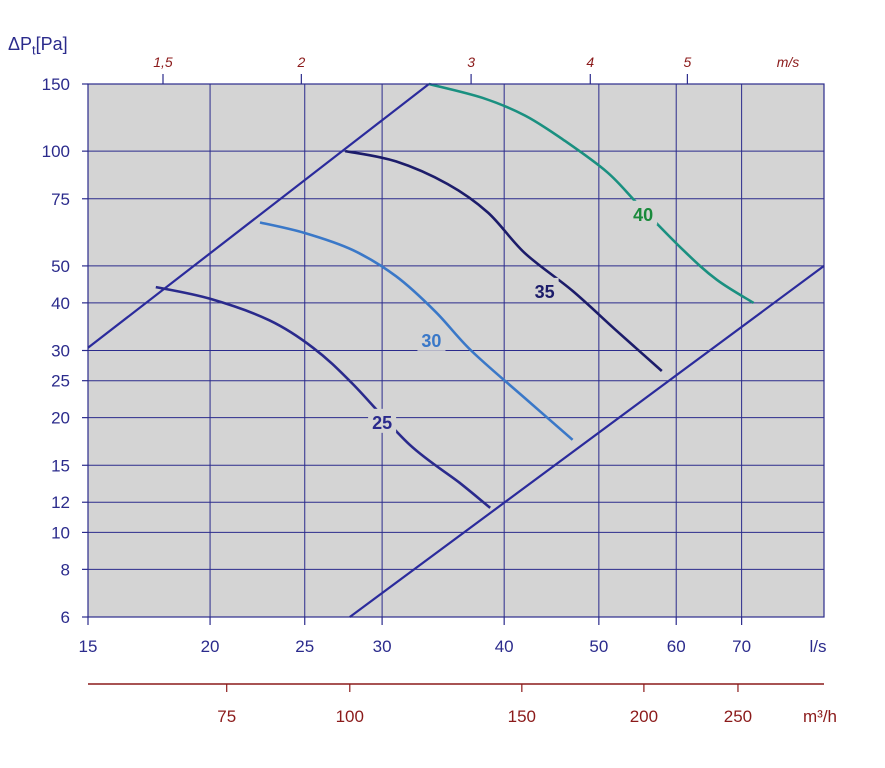 This screenshot has height=768, width=885. What do you see at coordinates (382, 423) in the screenshot?
I see `curve-label-25: 25` at bounding box center [382, 423].